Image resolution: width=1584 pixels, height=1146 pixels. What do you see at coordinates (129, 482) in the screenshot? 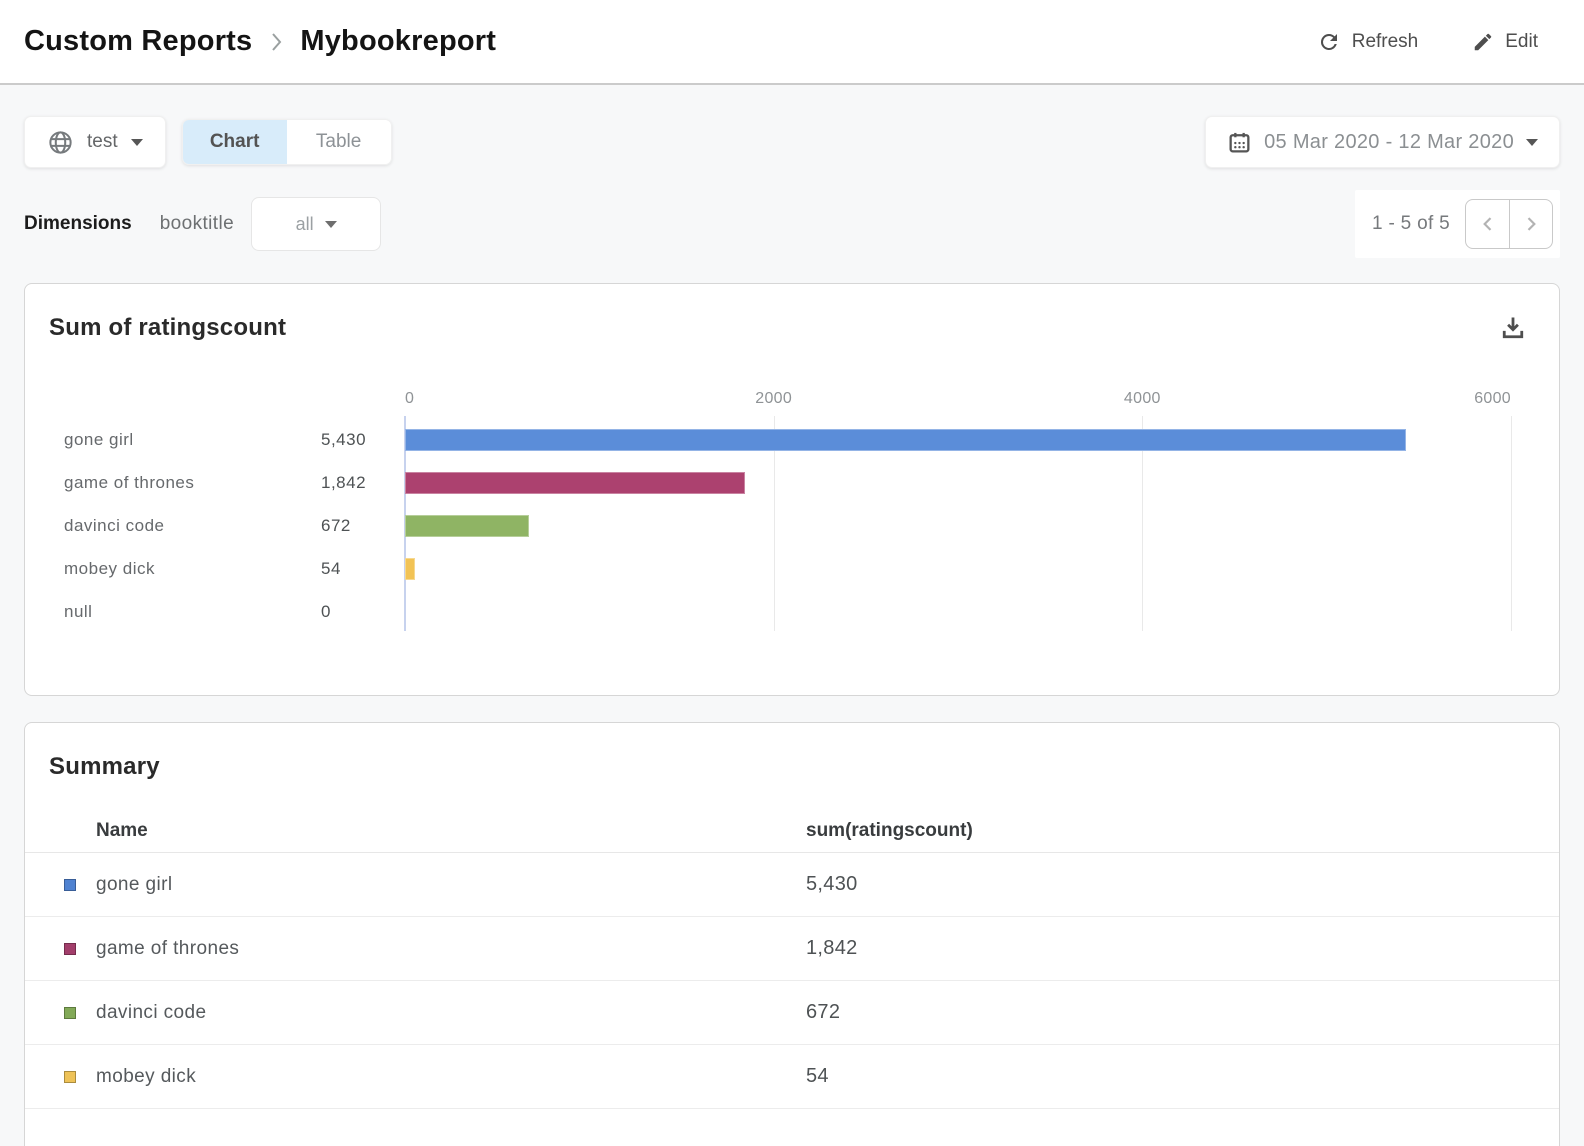
I see `chart-category-label: game of thrones` at bounding box center [129, 482].